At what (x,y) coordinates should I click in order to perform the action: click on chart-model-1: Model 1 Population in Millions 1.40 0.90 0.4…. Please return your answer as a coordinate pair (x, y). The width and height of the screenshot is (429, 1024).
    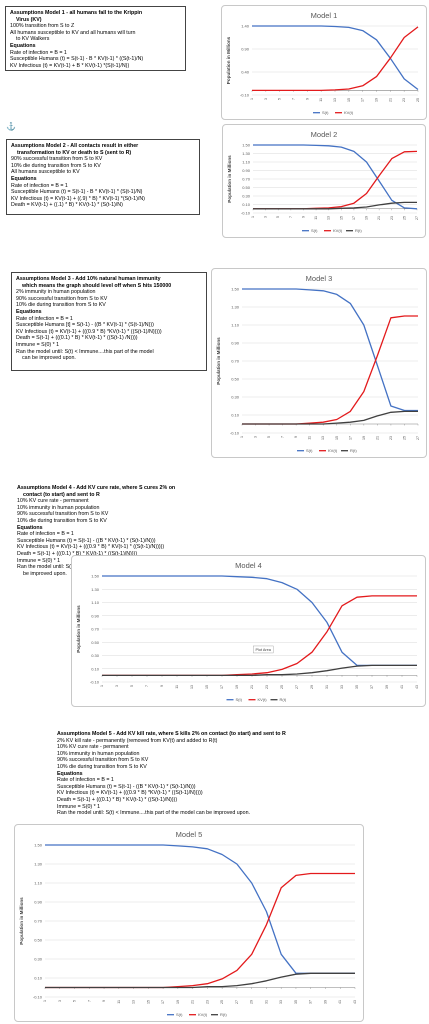
    Looking at the image, I should click on (324, 62).